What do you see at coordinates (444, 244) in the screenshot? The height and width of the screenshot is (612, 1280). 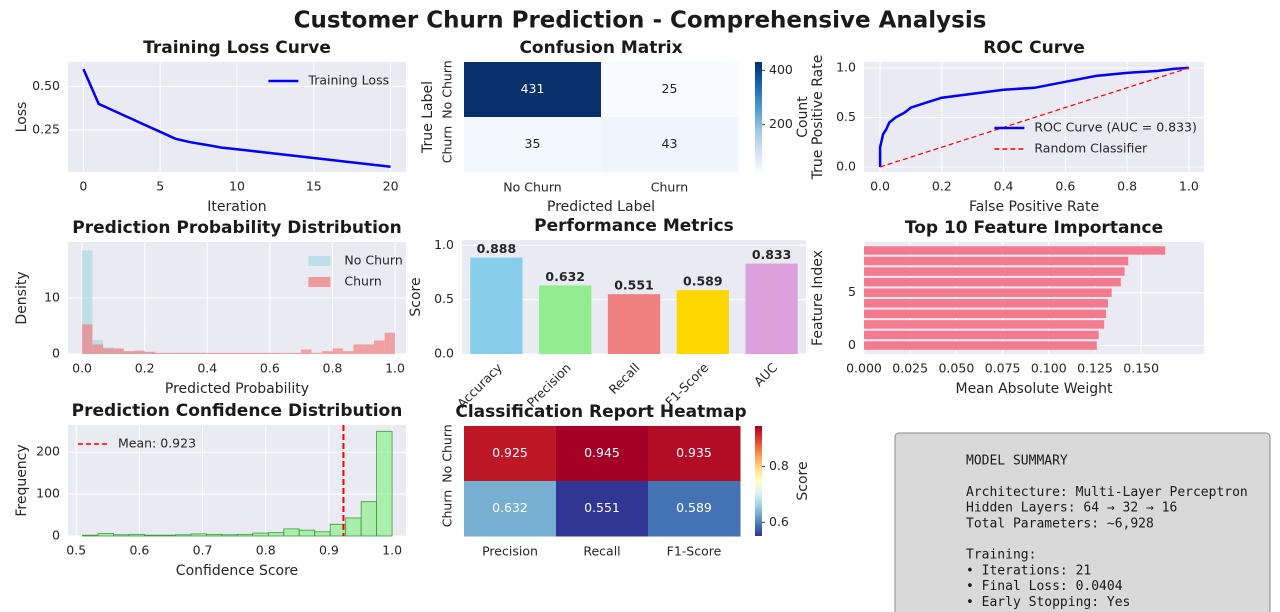 I see `y-tick-label: 1.0` at bounding box center [444, 244].